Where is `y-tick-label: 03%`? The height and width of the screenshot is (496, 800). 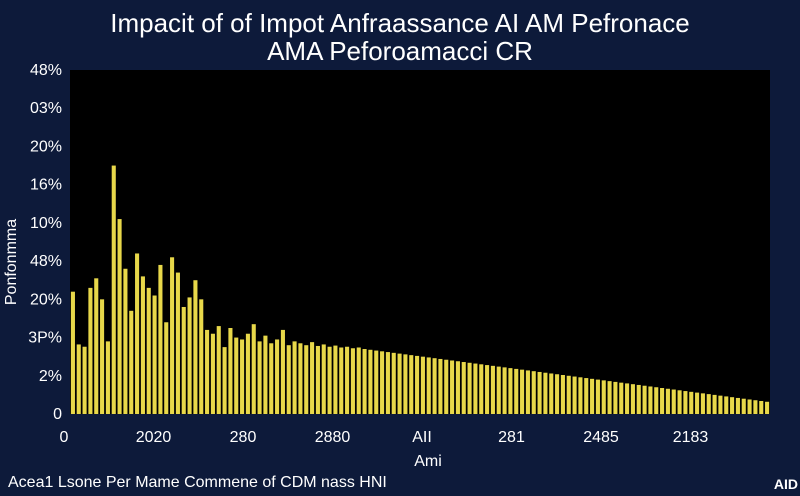 y-tick-label: 03% is located at coordinates (46, 108).